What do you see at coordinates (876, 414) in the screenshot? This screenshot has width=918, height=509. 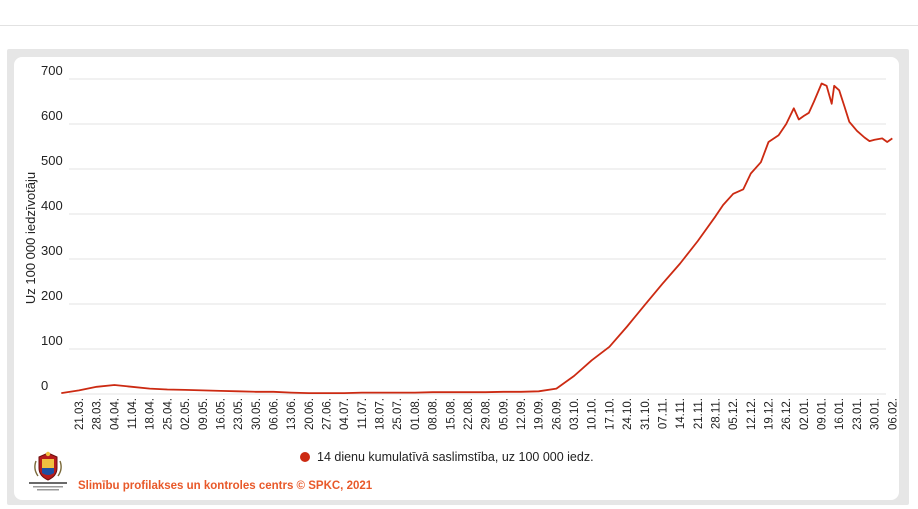 I see `x-tick-label: 30.01.` at bounding box center [876, 414].